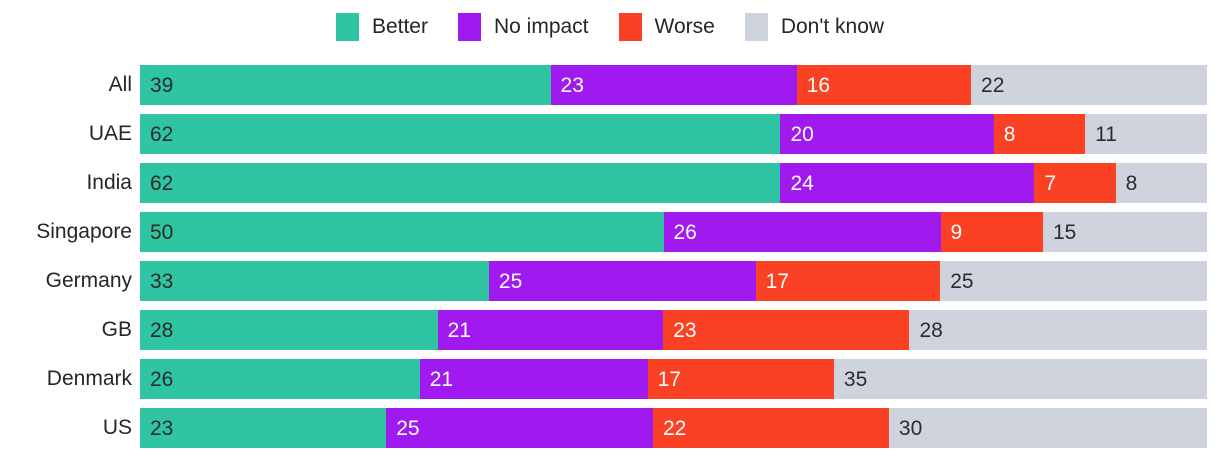 The width and height of the screenshot is (1220, 456). I want to click on bar-track: 39 23 16 22, so click(673, 85).